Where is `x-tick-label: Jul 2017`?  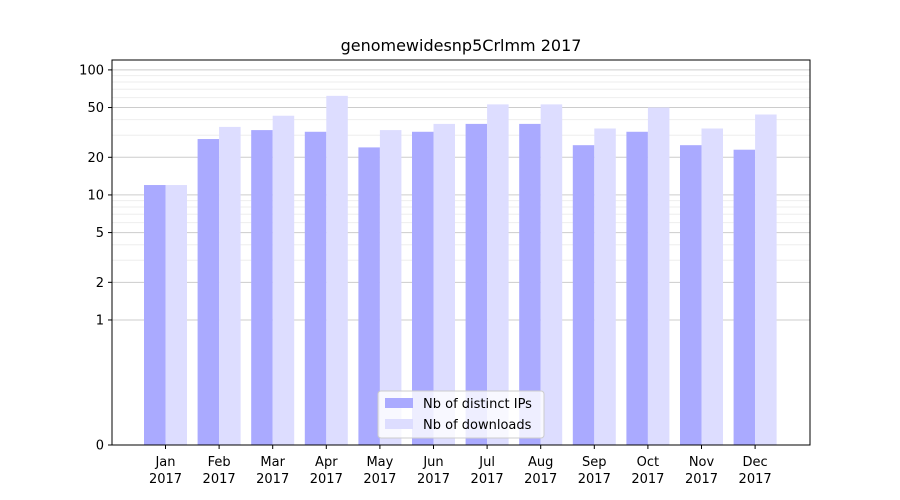 x-tick-label: Jul 2017 is located at coordinates (487, 471).